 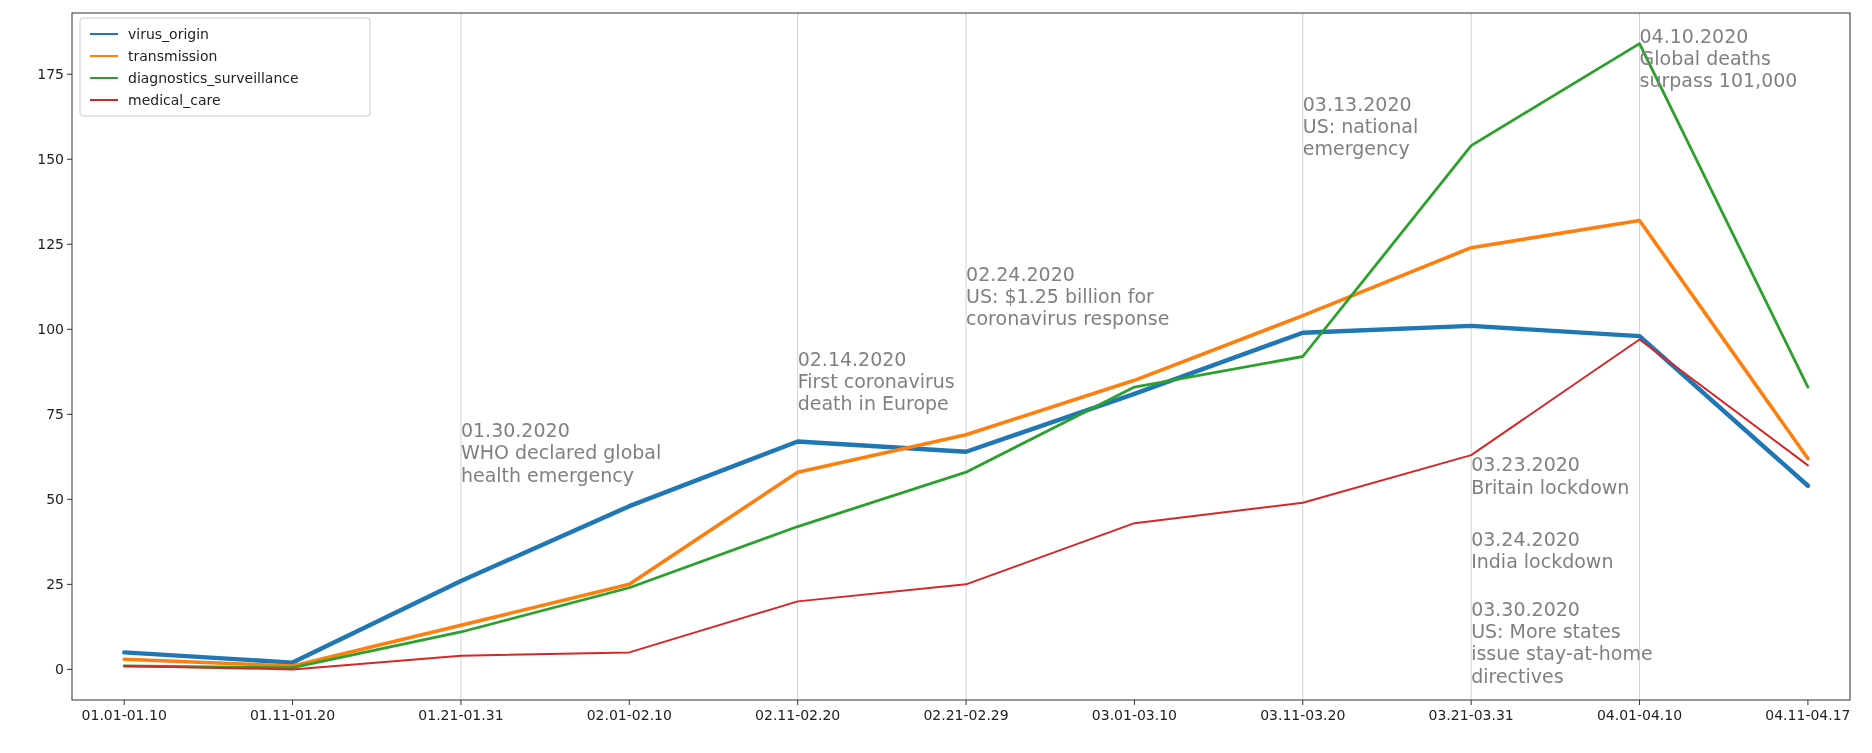 I want to click on x-tick-label: 01.11-01.20, so click(x=292, y=715).